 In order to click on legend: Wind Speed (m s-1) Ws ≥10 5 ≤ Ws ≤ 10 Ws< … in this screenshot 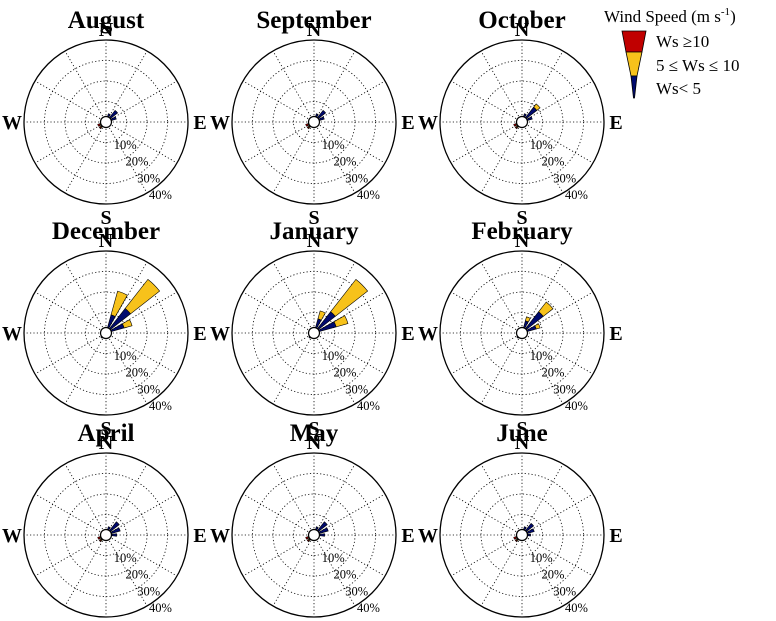, I will do `click(672, 52)`.